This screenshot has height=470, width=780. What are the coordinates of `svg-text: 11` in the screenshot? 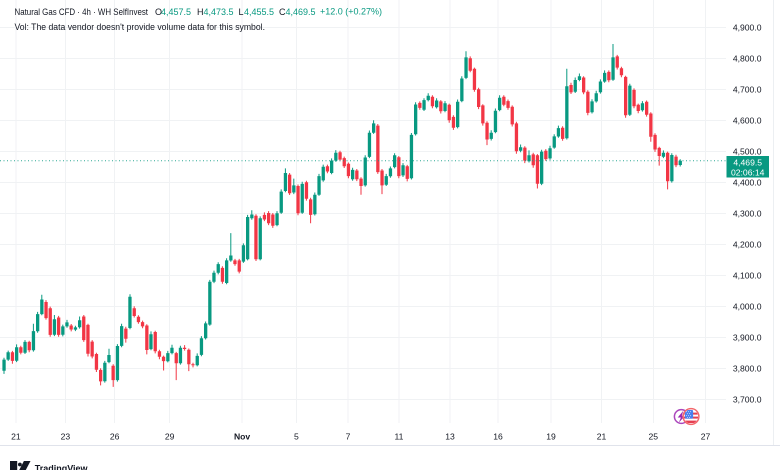 It's located at (399, 436).